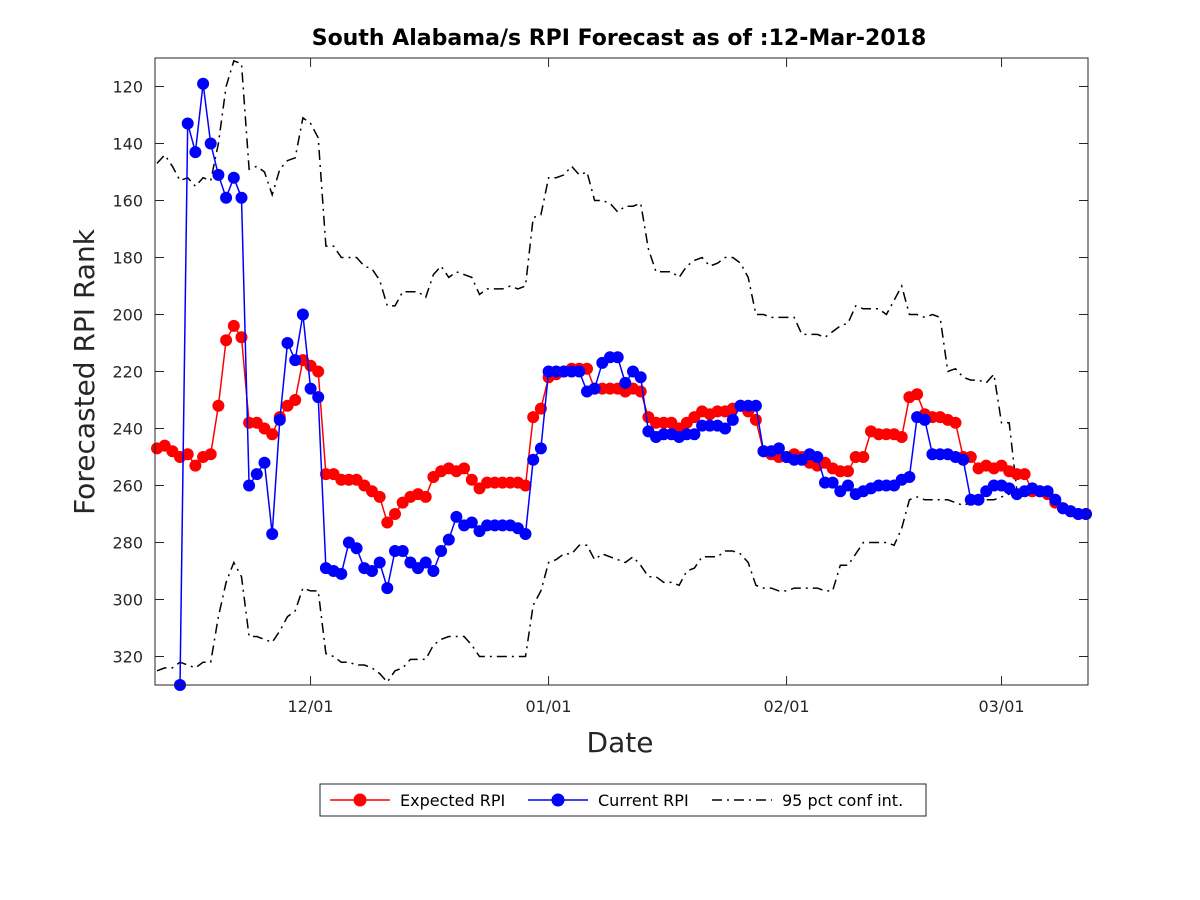 This screenshot has width=1200, height=900. Describe the element at coordinates (558, 800) in the screenshot. I see `legend-current-marker` at that location.